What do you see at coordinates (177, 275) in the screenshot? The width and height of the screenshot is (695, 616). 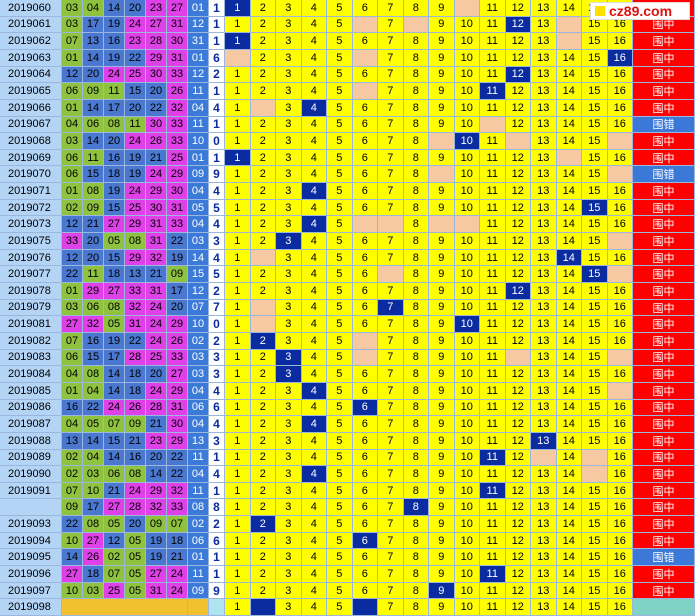 I see `red-ball: 09` at bounding box center [177, 275].